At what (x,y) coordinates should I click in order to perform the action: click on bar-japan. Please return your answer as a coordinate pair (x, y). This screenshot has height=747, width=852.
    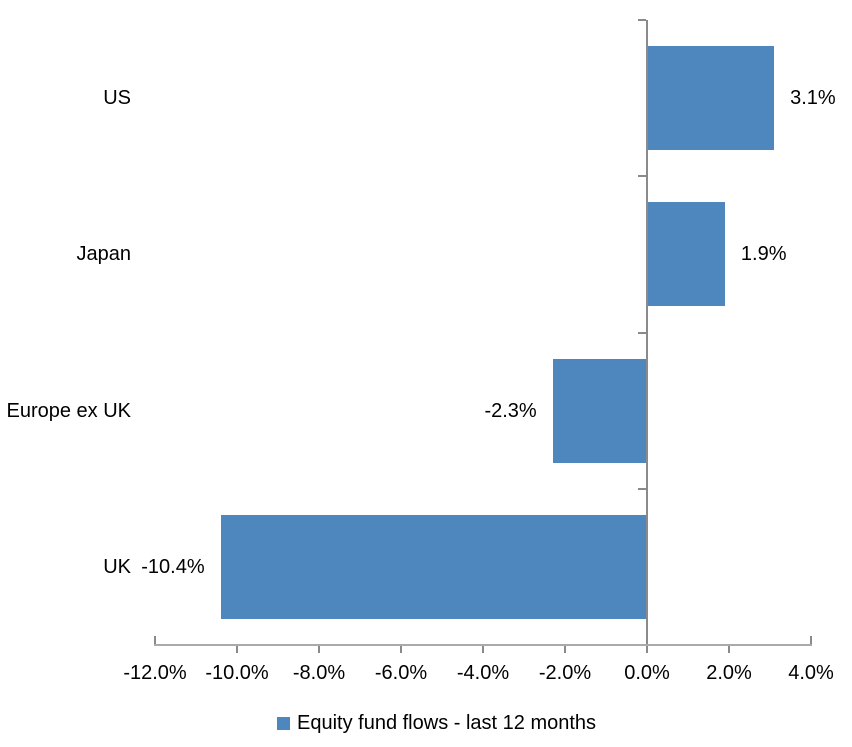
    Looking at the image, I should click on (686, 254).